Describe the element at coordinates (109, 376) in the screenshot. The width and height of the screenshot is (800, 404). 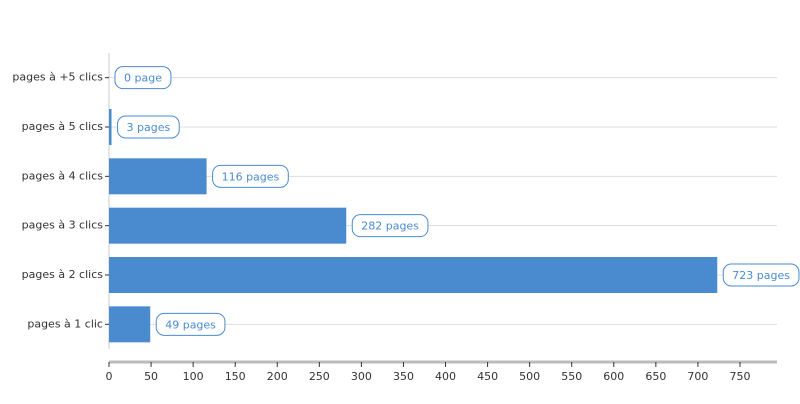
I see `x-tick-label: 0` at that location.